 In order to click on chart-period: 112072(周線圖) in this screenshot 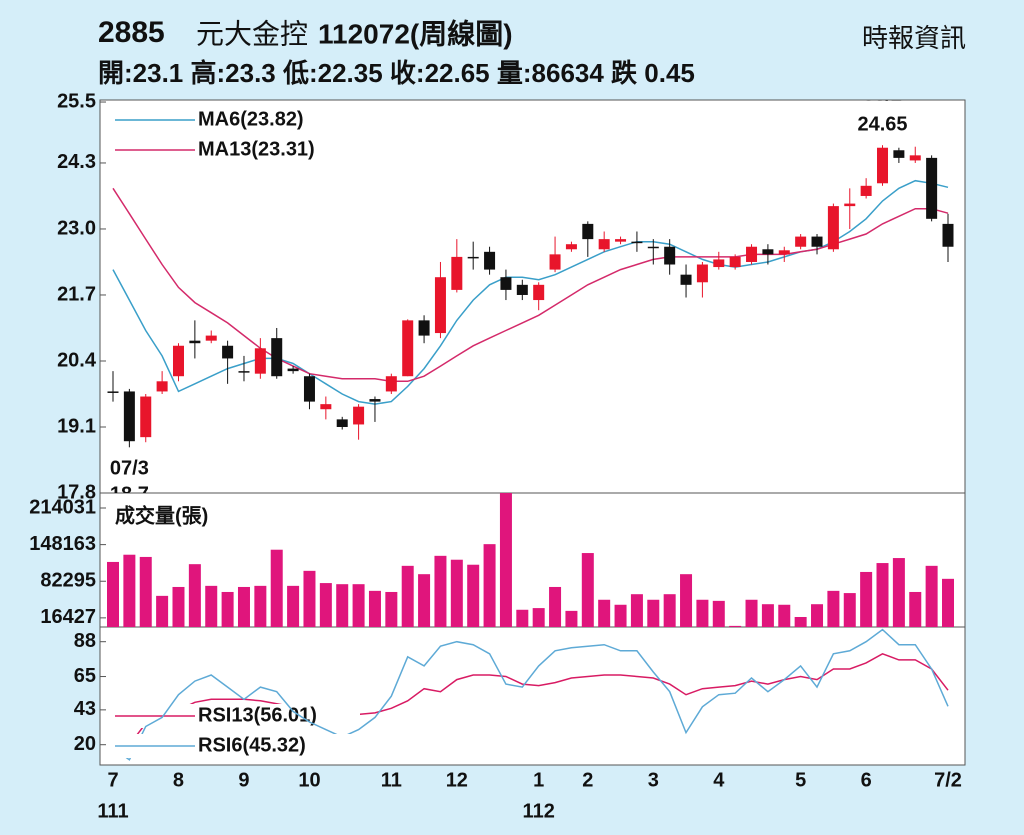, I will do `click(415, 33)`.